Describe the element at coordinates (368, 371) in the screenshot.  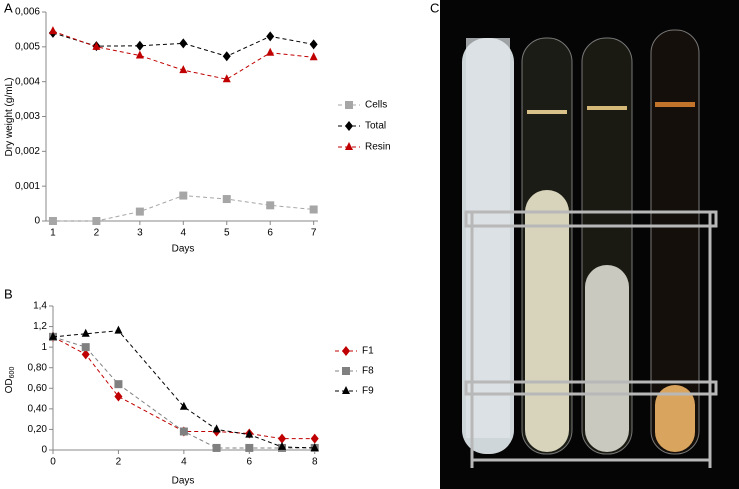
I see `legend-label: F8` at that location.